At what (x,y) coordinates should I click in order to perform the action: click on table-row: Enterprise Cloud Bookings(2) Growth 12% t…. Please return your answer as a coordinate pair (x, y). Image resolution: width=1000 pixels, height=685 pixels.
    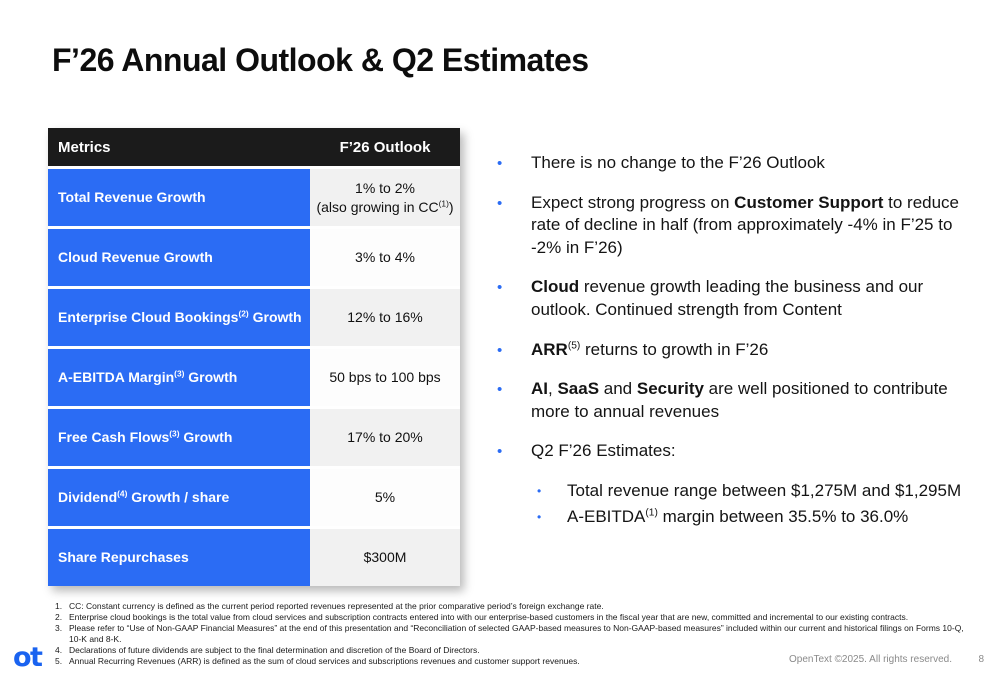
    Looking at the image, I should click on (254, 317).